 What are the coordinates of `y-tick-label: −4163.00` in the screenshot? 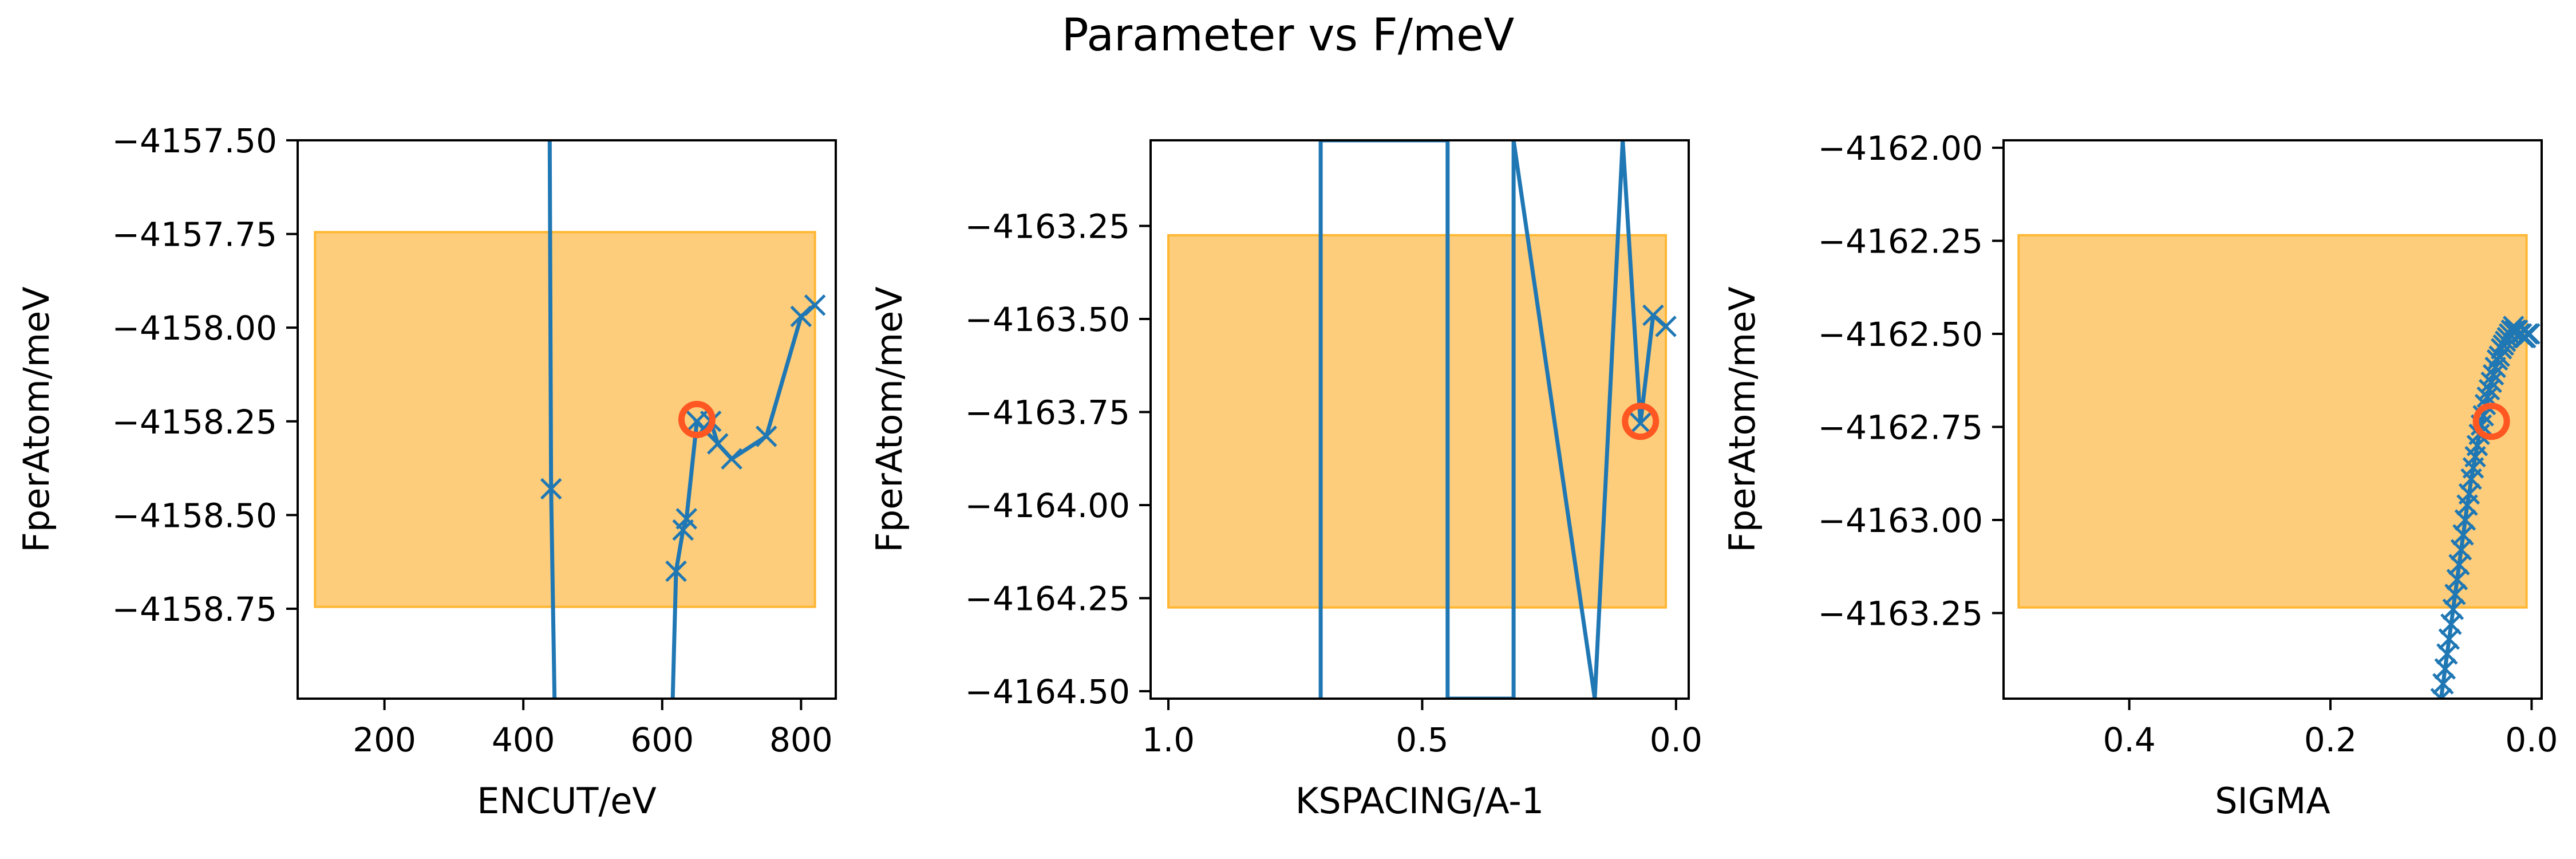 It's located at (1900, 520).